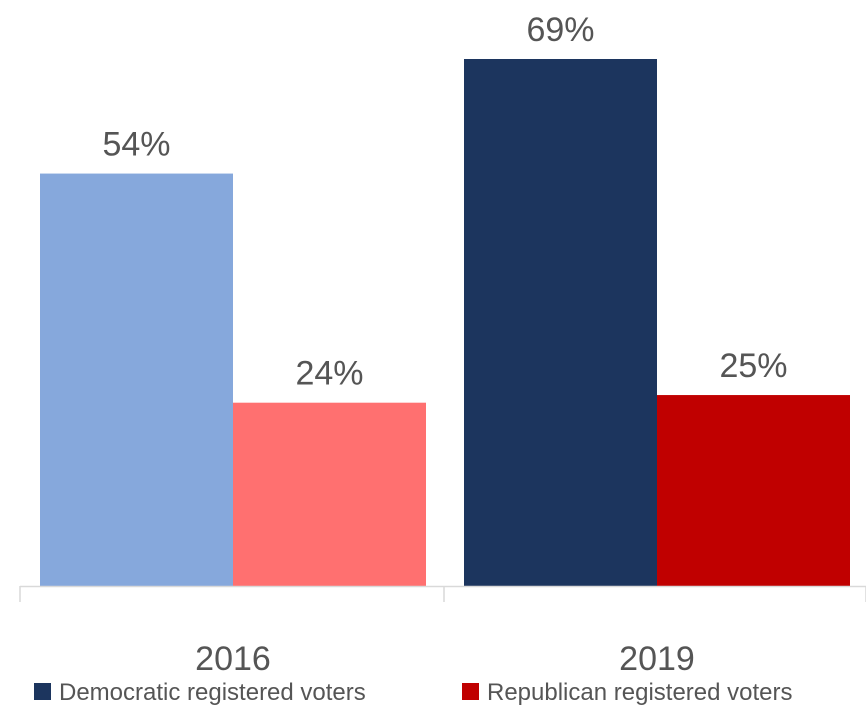 Image resolution: width=866 pixels, height=716 pixels. Describe the element at coordinates (329, 494) in the screenshot. I see `bar-2016-republican` at that location.